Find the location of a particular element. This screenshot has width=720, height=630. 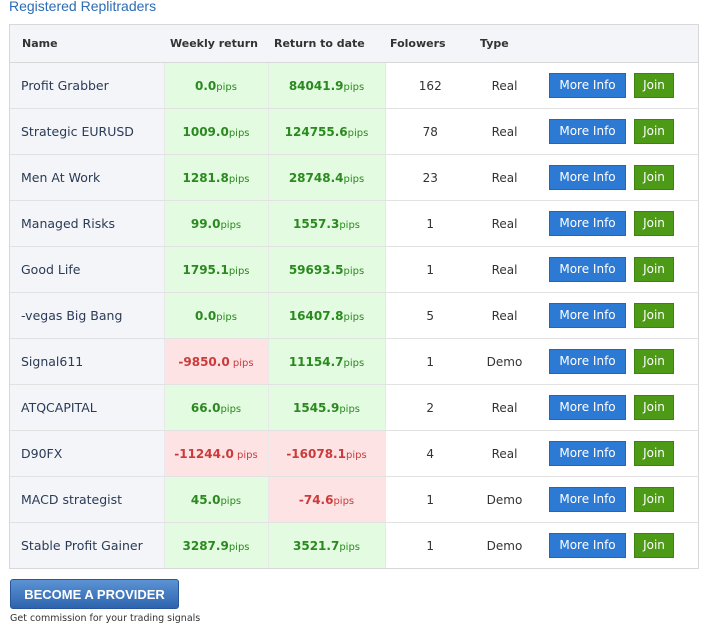

weekly-return: 1281.8pips is located at coordinates (215, 177).